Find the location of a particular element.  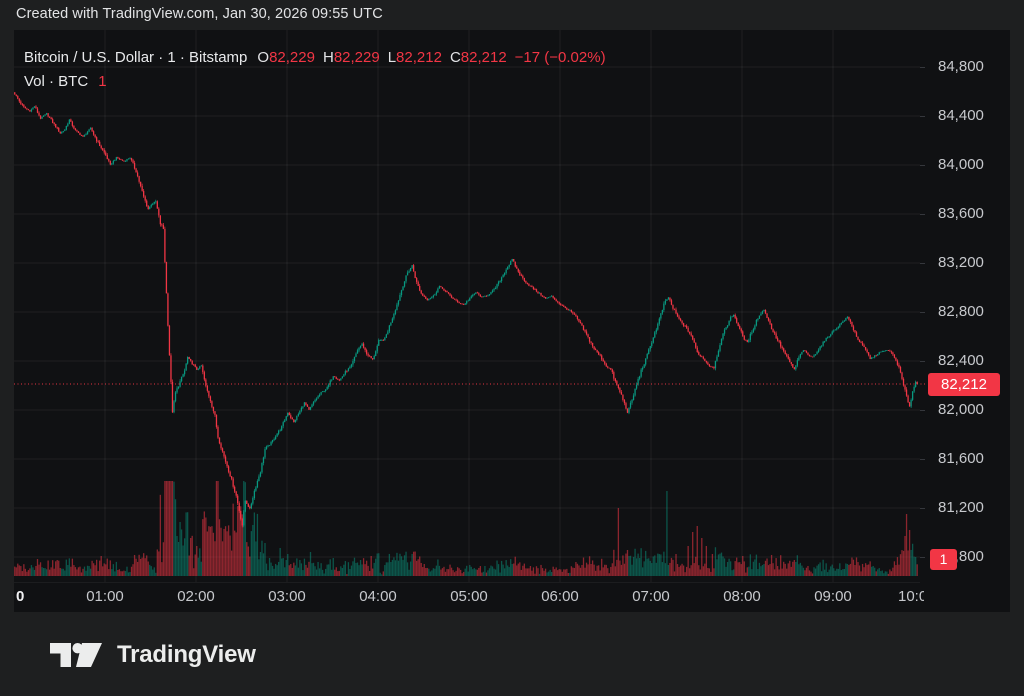

ohlc-high: H82,229 is located at coordinates (351, 57).